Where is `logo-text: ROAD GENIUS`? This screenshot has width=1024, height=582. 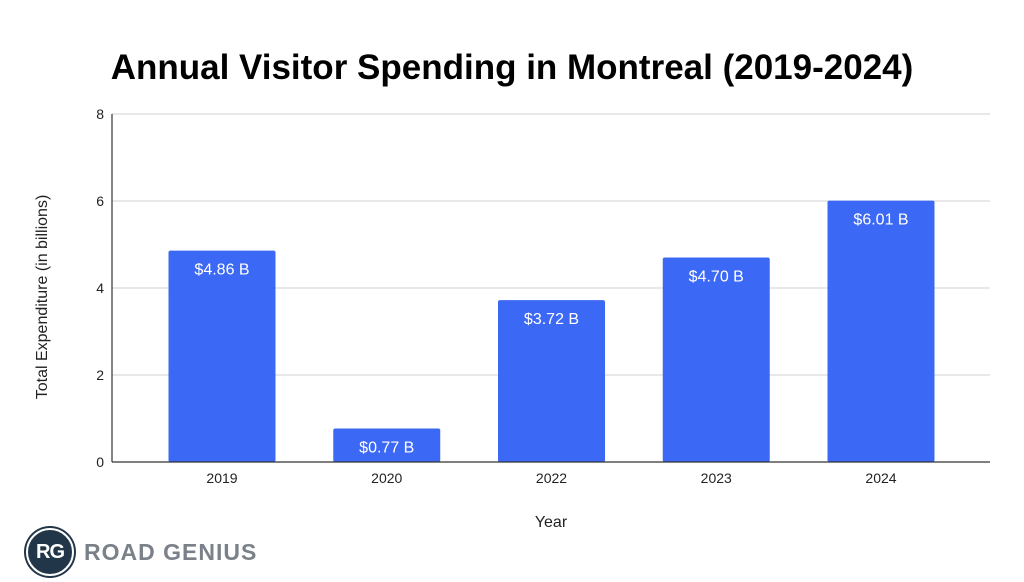 logo-text: ROAD GENIUS is located at coordinates (171, 551).